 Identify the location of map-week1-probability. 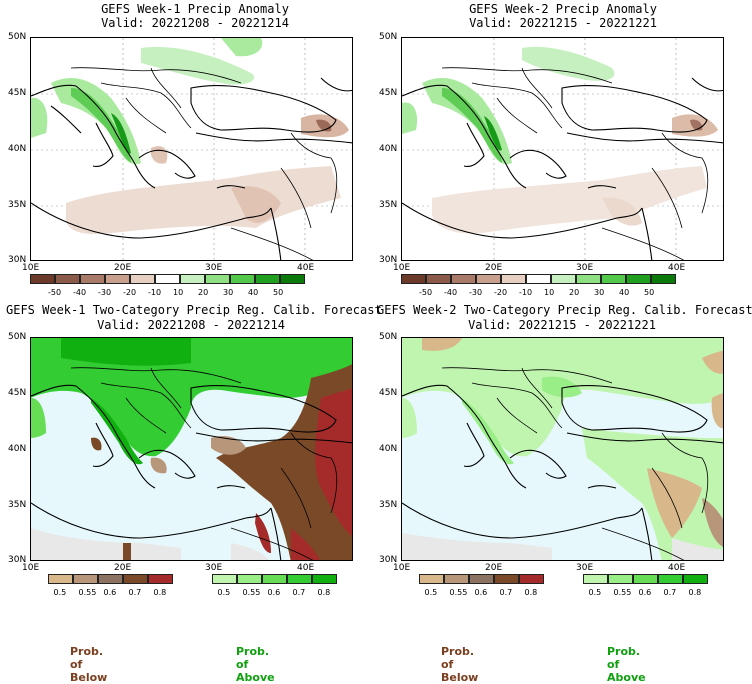
(191, 449).